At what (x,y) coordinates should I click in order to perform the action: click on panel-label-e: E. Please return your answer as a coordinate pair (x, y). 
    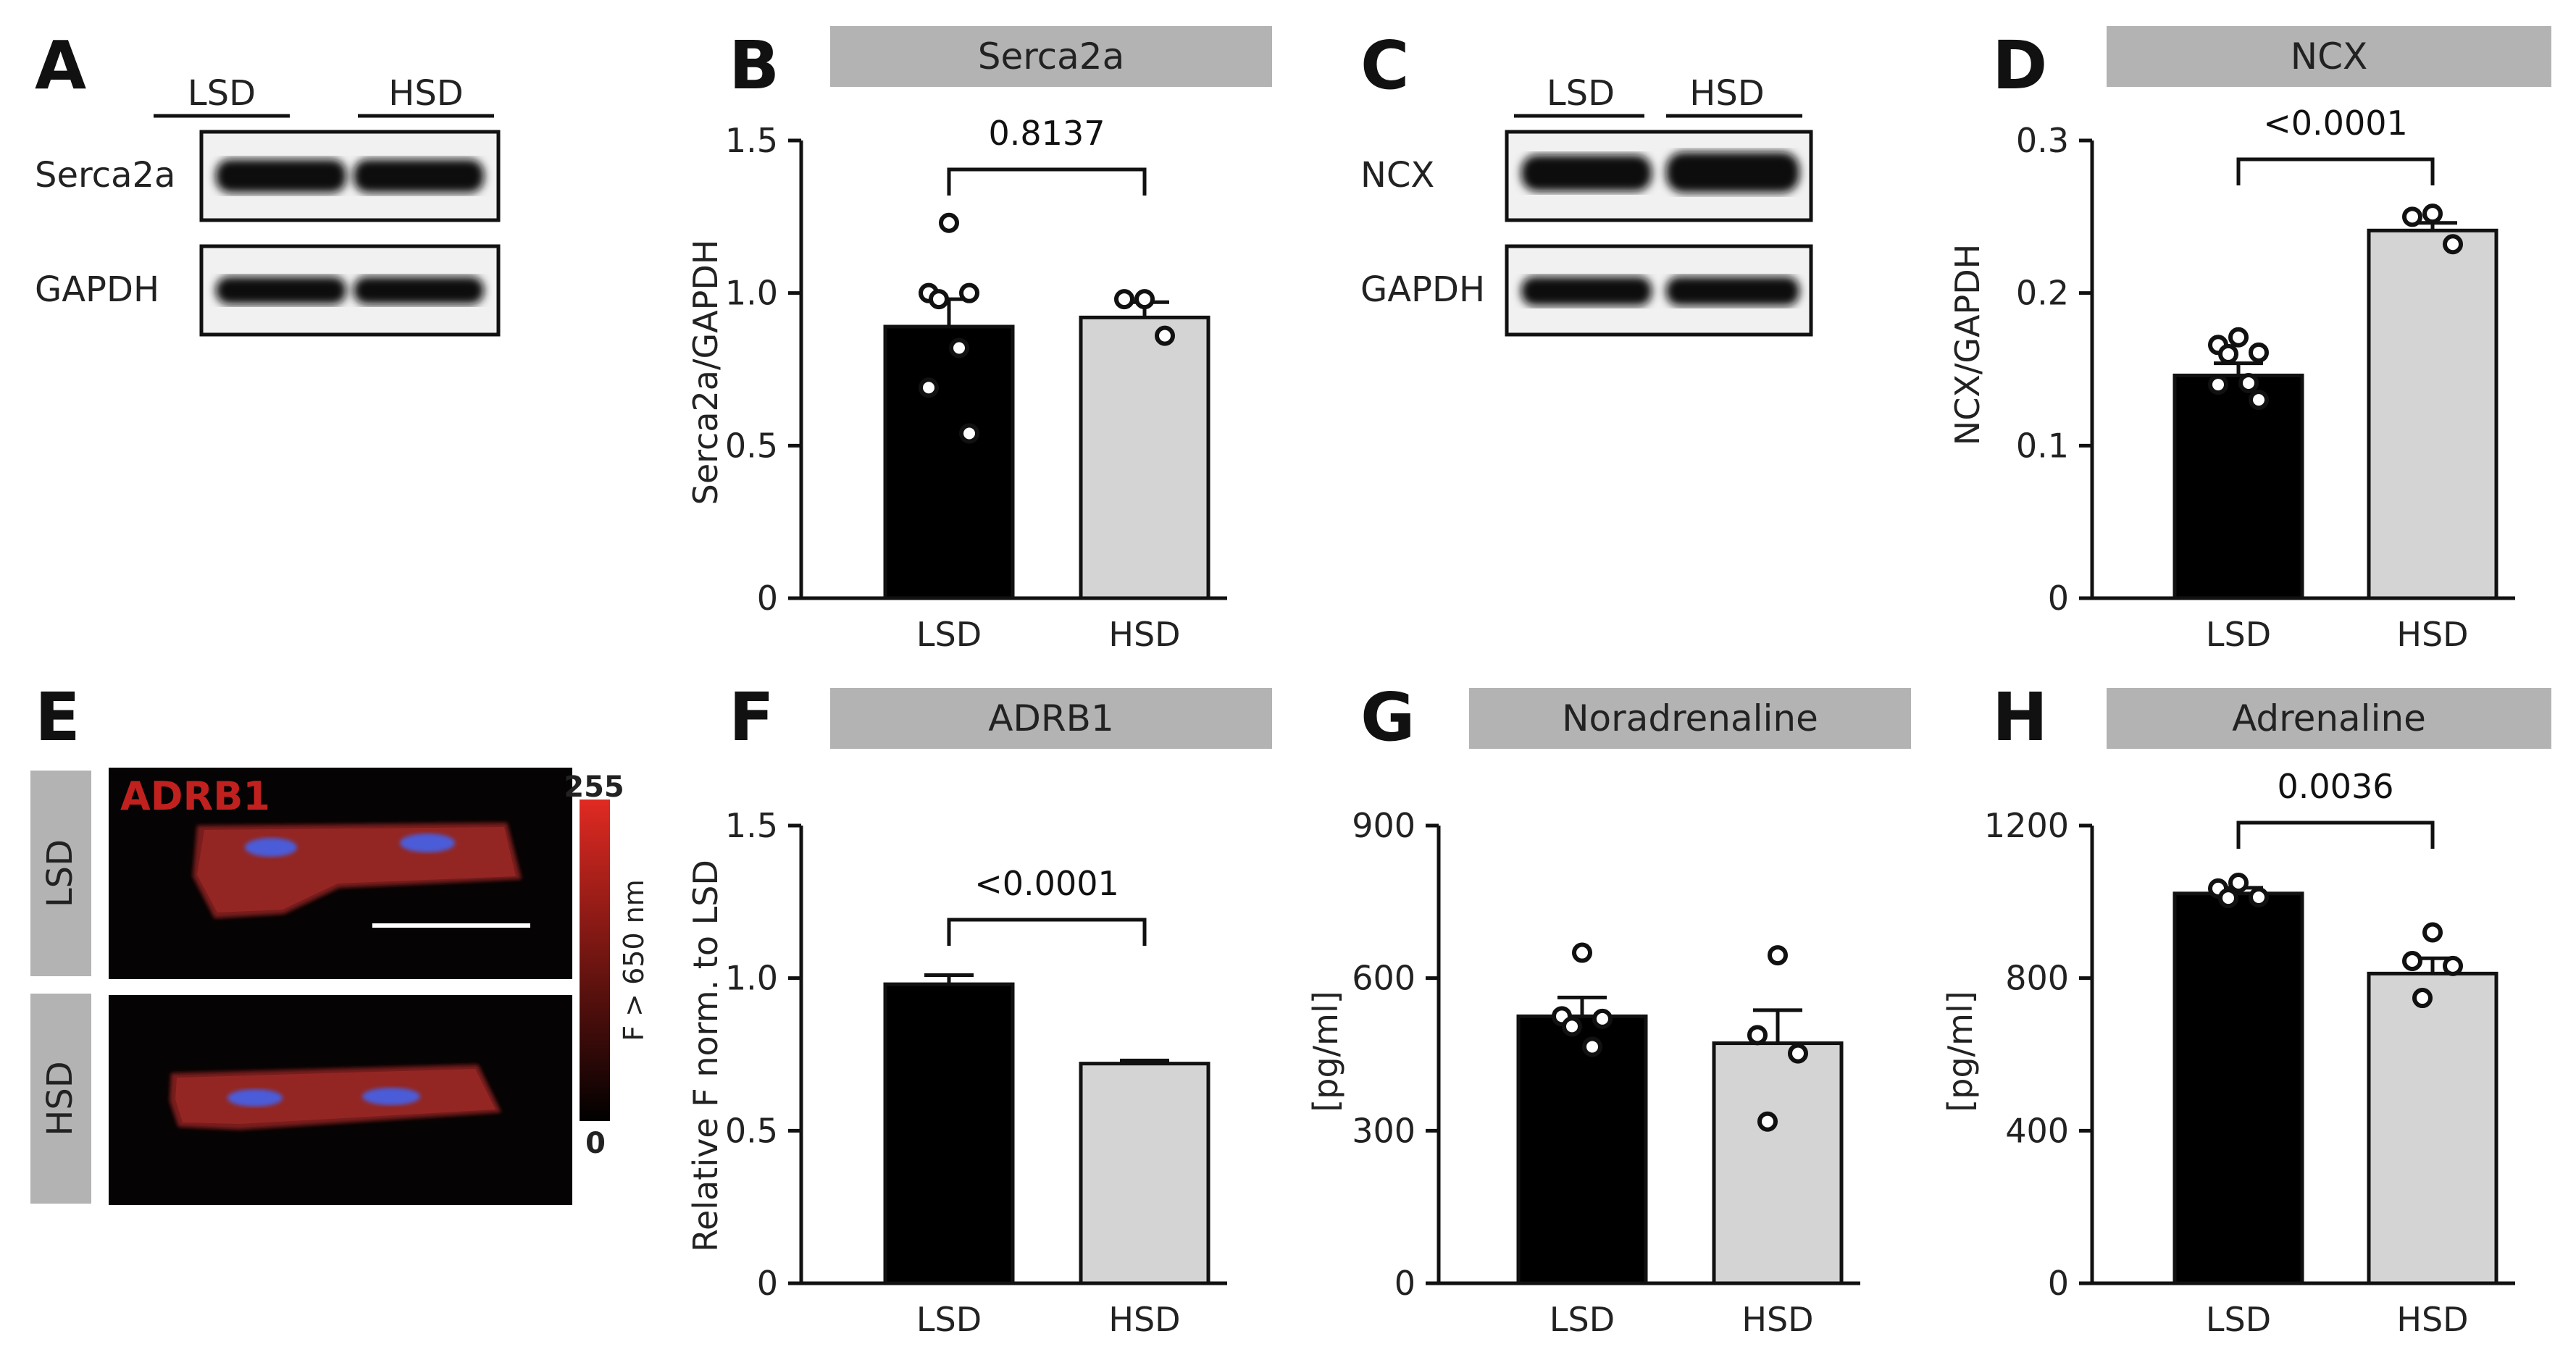
    Looking at the image, I should click on (58, 717).